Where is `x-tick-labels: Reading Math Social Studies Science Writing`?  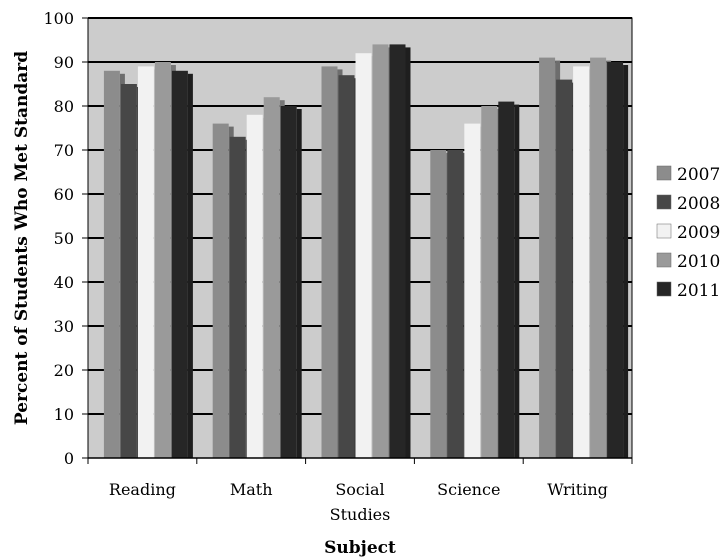 x-tick-labels: Reading Math Social Studies Science Writing is located at coordinates (358, 502).